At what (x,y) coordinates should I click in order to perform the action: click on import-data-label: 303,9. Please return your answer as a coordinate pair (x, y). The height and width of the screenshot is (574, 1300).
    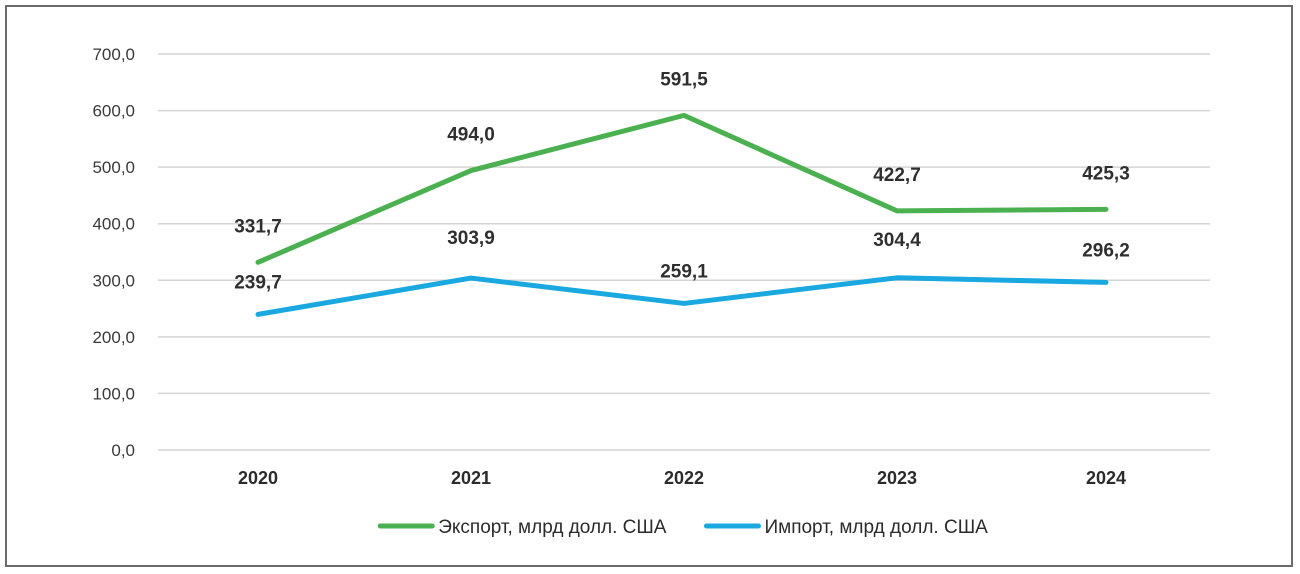
    Looking at the image, I should click on (471, 238).